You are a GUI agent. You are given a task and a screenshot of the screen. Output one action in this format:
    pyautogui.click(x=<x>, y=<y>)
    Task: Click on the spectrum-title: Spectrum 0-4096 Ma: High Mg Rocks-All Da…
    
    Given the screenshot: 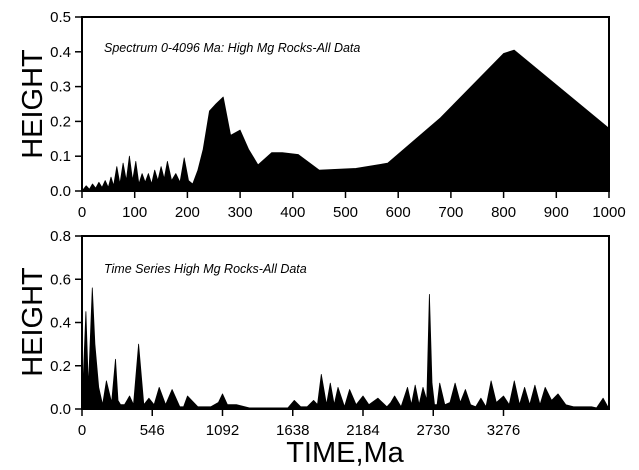 What is the action you would take?
    pyautogui.click(x=232, y=48)
    